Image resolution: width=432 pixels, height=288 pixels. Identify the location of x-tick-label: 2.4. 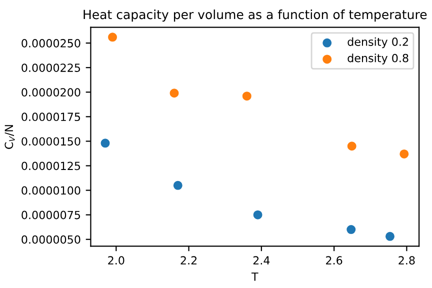
(261, 260).